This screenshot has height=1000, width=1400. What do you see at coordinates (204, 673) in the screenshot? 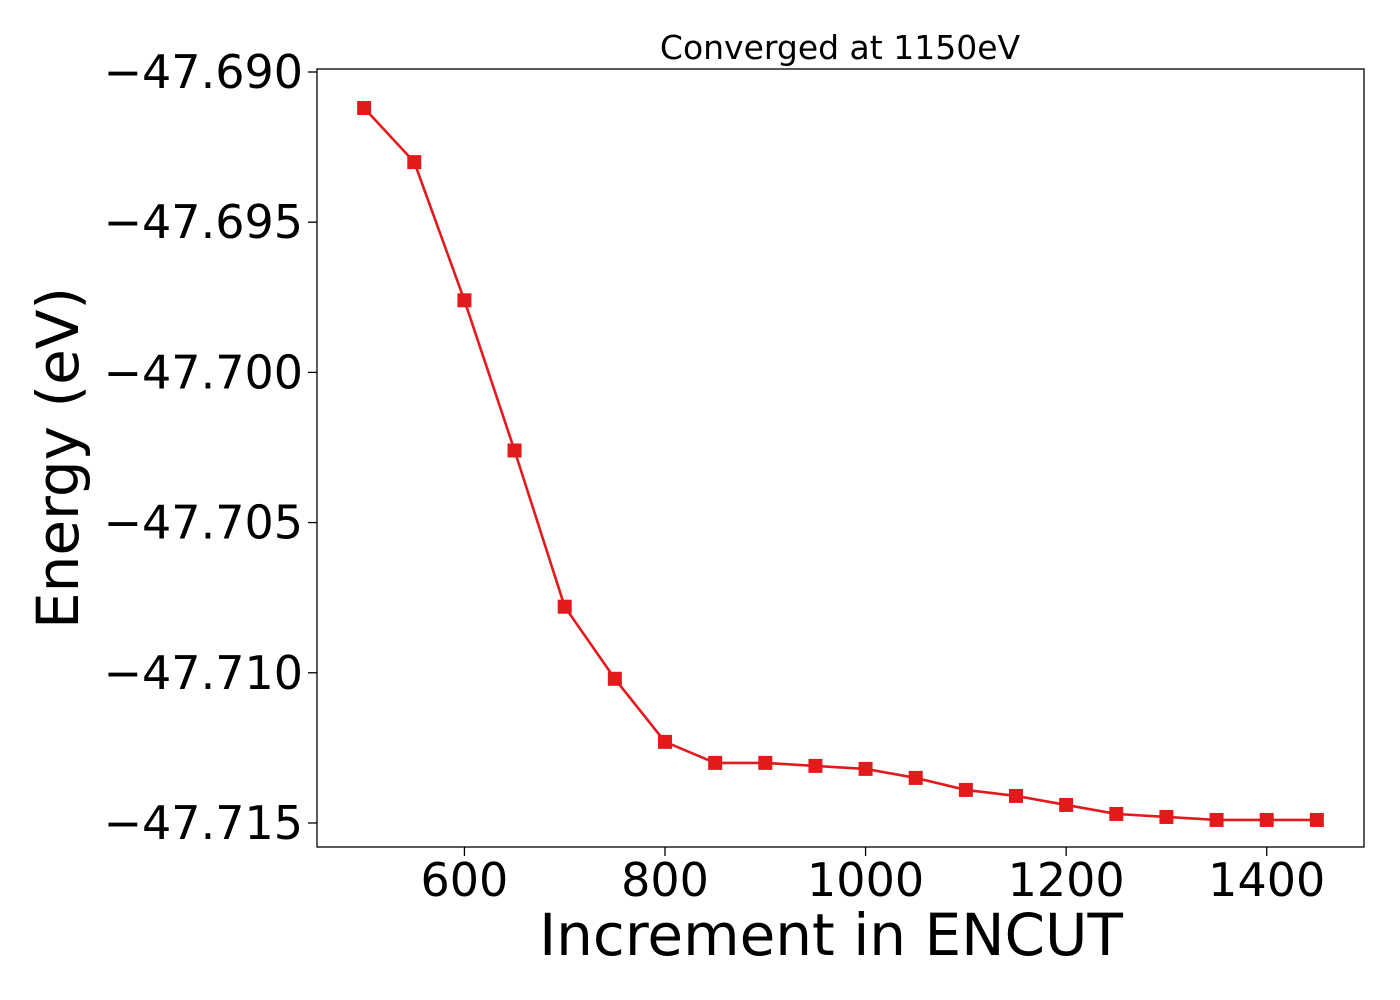
I see `y-tick-label: −47.710` at bounding box center [204, 673].